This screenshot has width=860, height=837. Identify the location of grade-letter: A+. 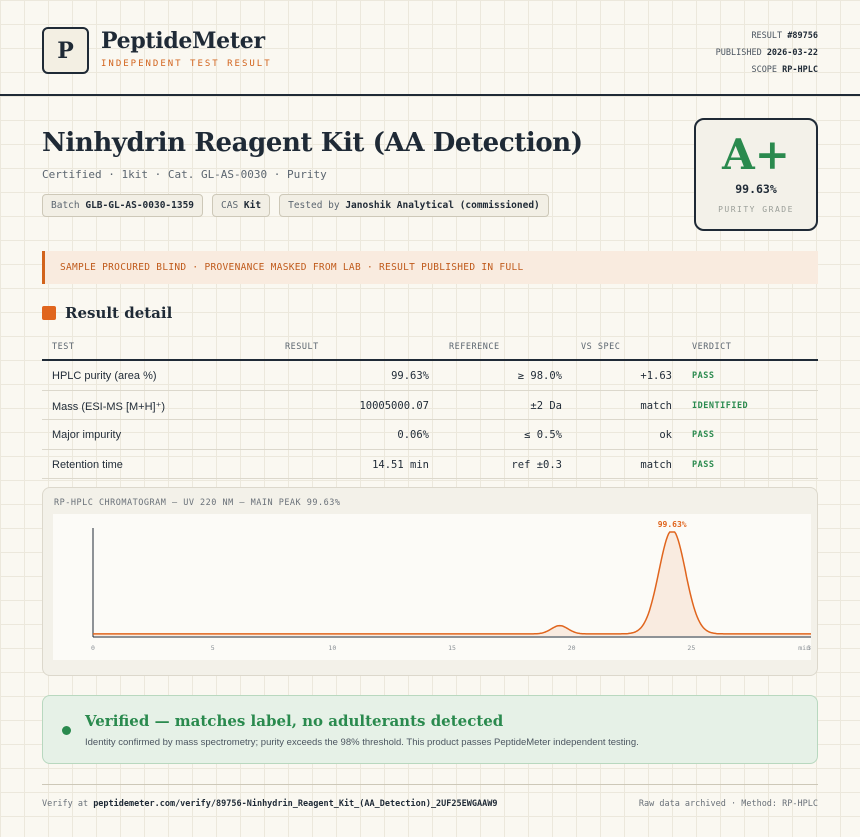
(756, 154).